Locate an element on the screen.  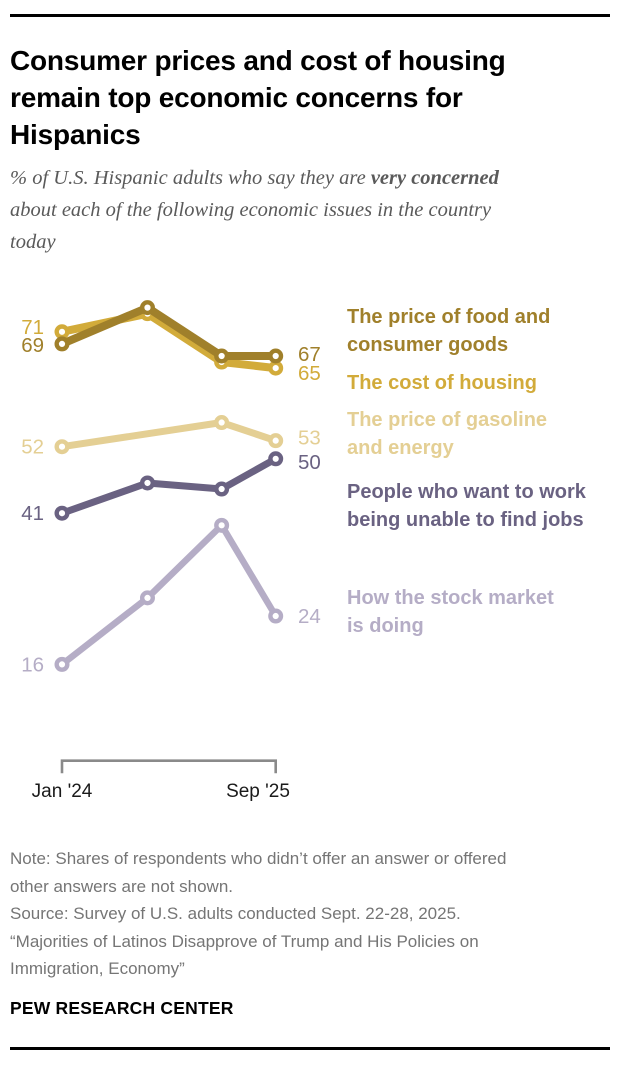
x-axis-start-label: Jan '24 is located at coordinates (62, 791).